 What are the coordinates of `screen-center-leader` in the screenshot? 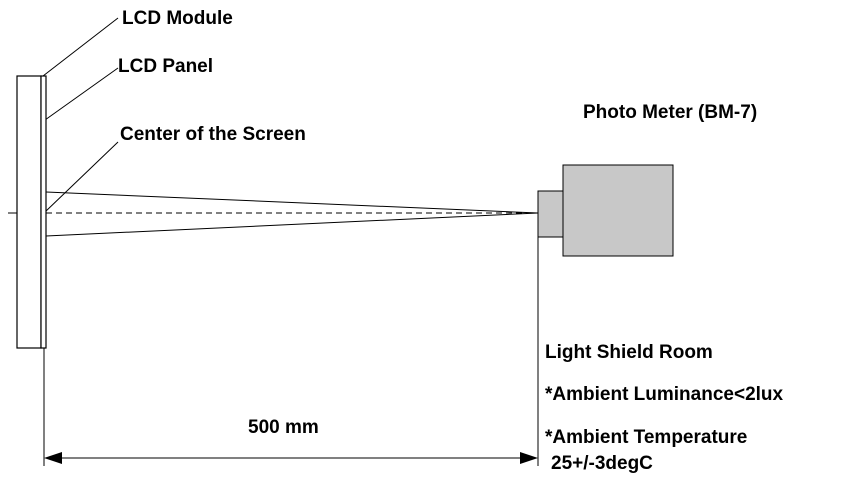 It's located at (81, 177).